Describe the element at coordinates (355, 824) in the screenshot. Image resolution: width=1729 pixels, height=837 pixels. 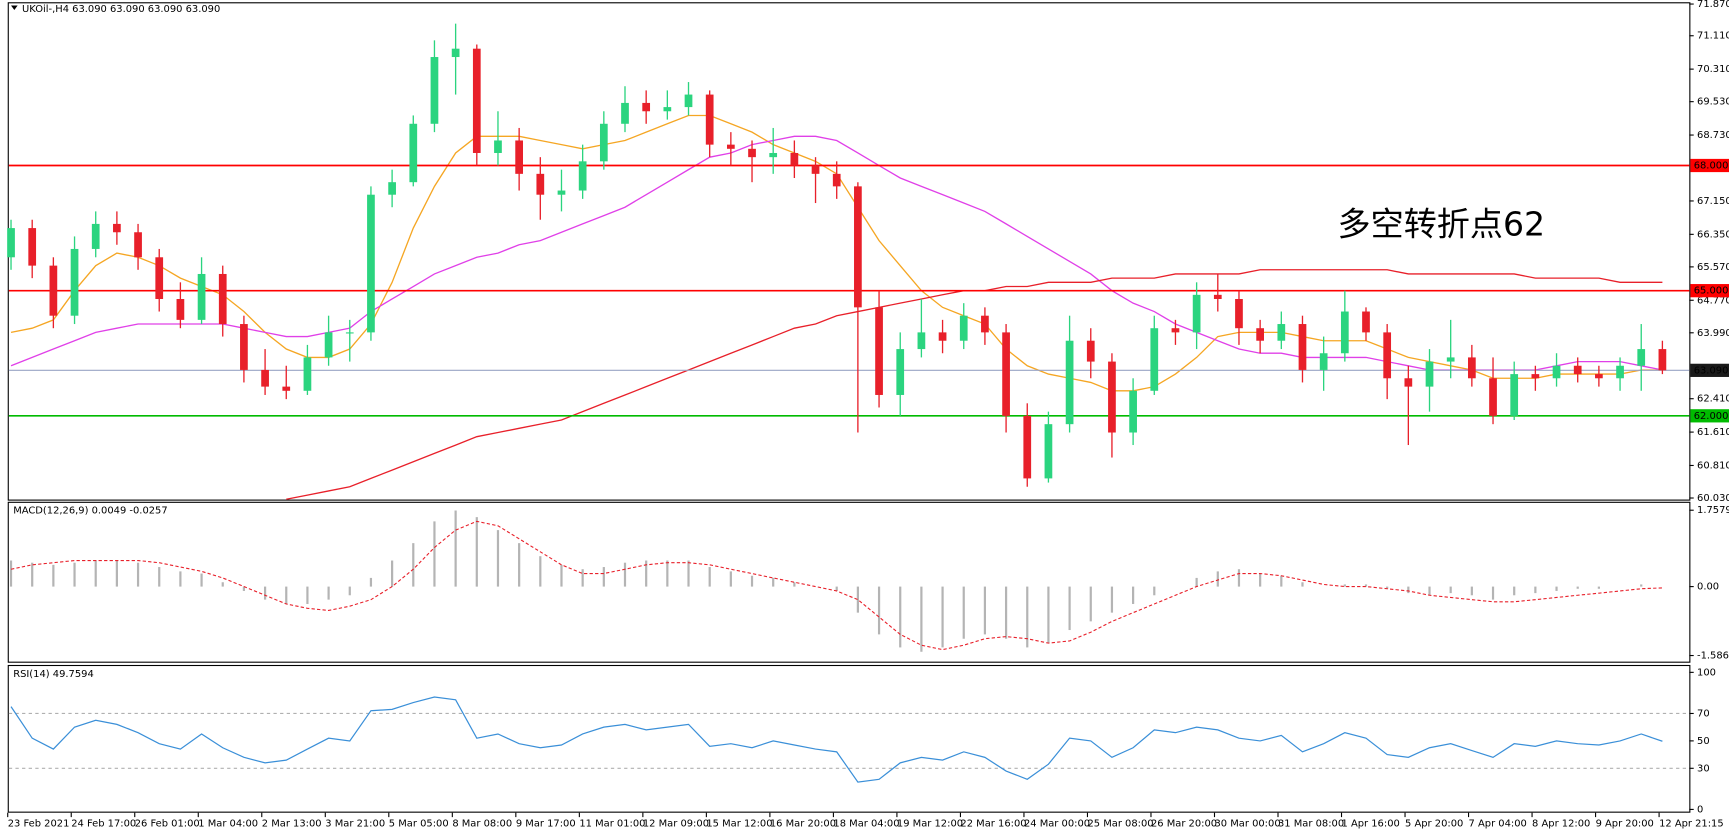
I see `x-tick-label: 3 Mar 21:00` at that location.